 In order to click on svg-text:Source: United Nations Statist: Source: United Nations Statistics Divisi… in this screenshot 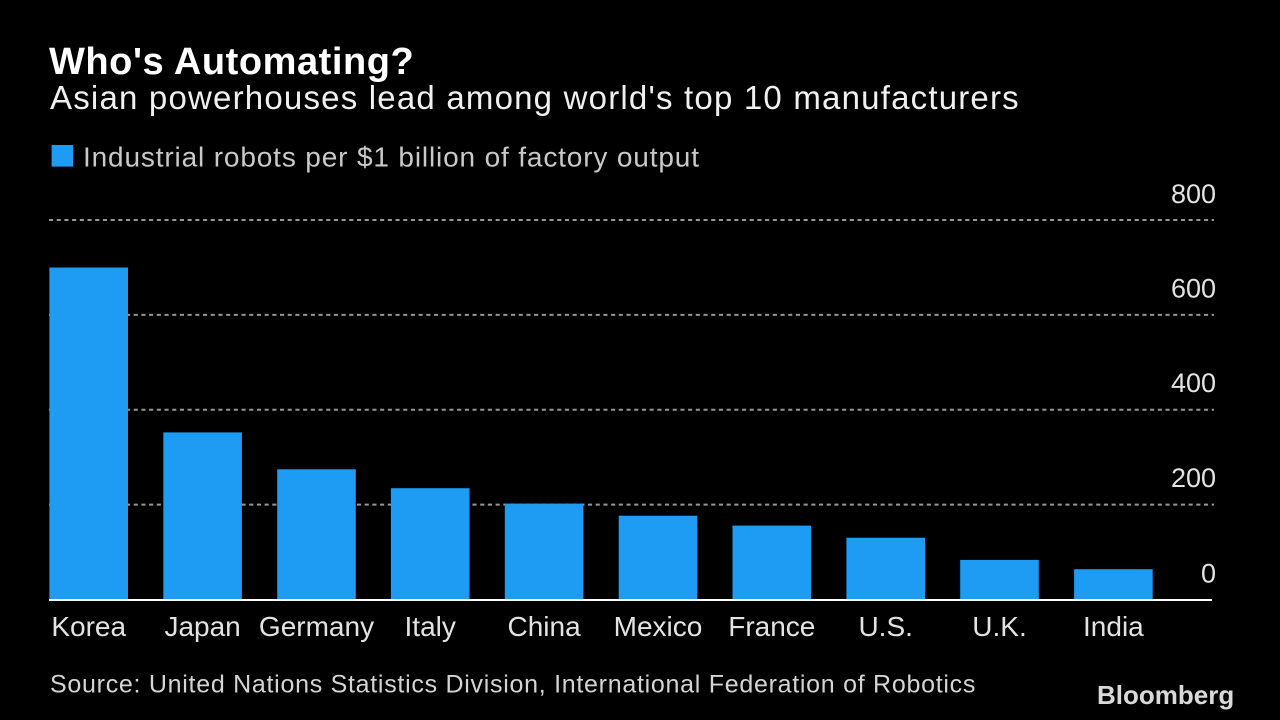, I will do `click(513, 685)`.